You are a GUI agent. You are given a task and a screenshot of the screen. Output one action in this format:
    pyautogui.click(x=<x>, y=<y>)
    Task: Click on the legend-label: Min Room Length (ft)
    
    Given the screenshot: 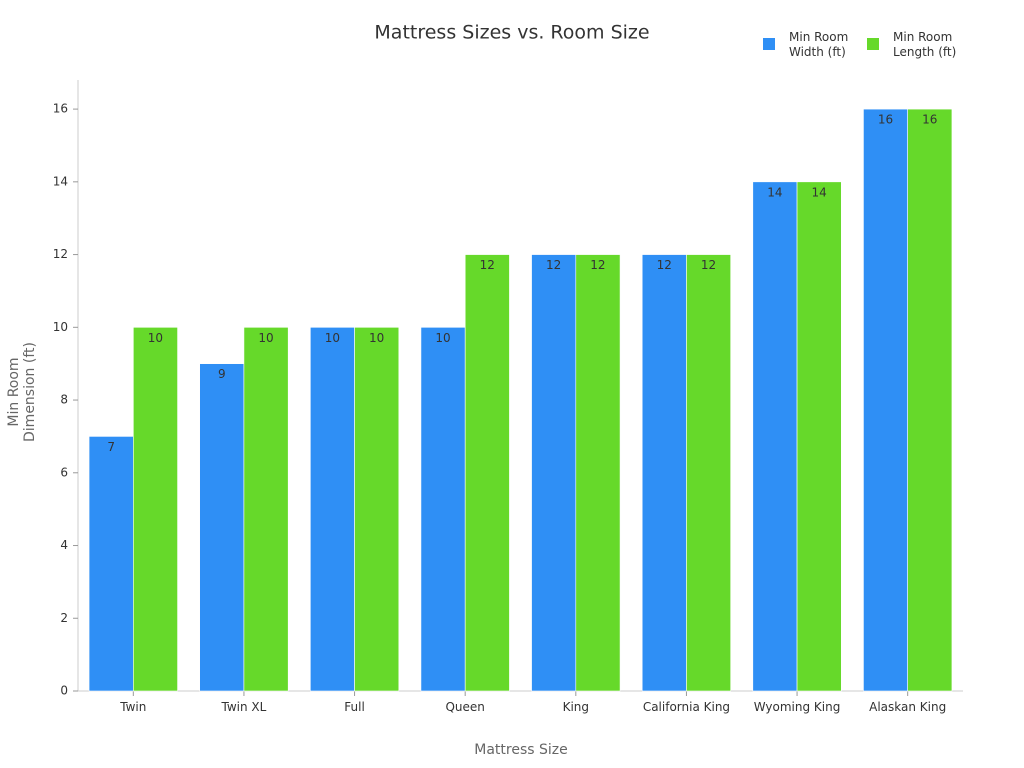 What is the action you would take?
    pyautogui.click(x=925, y=44)
    